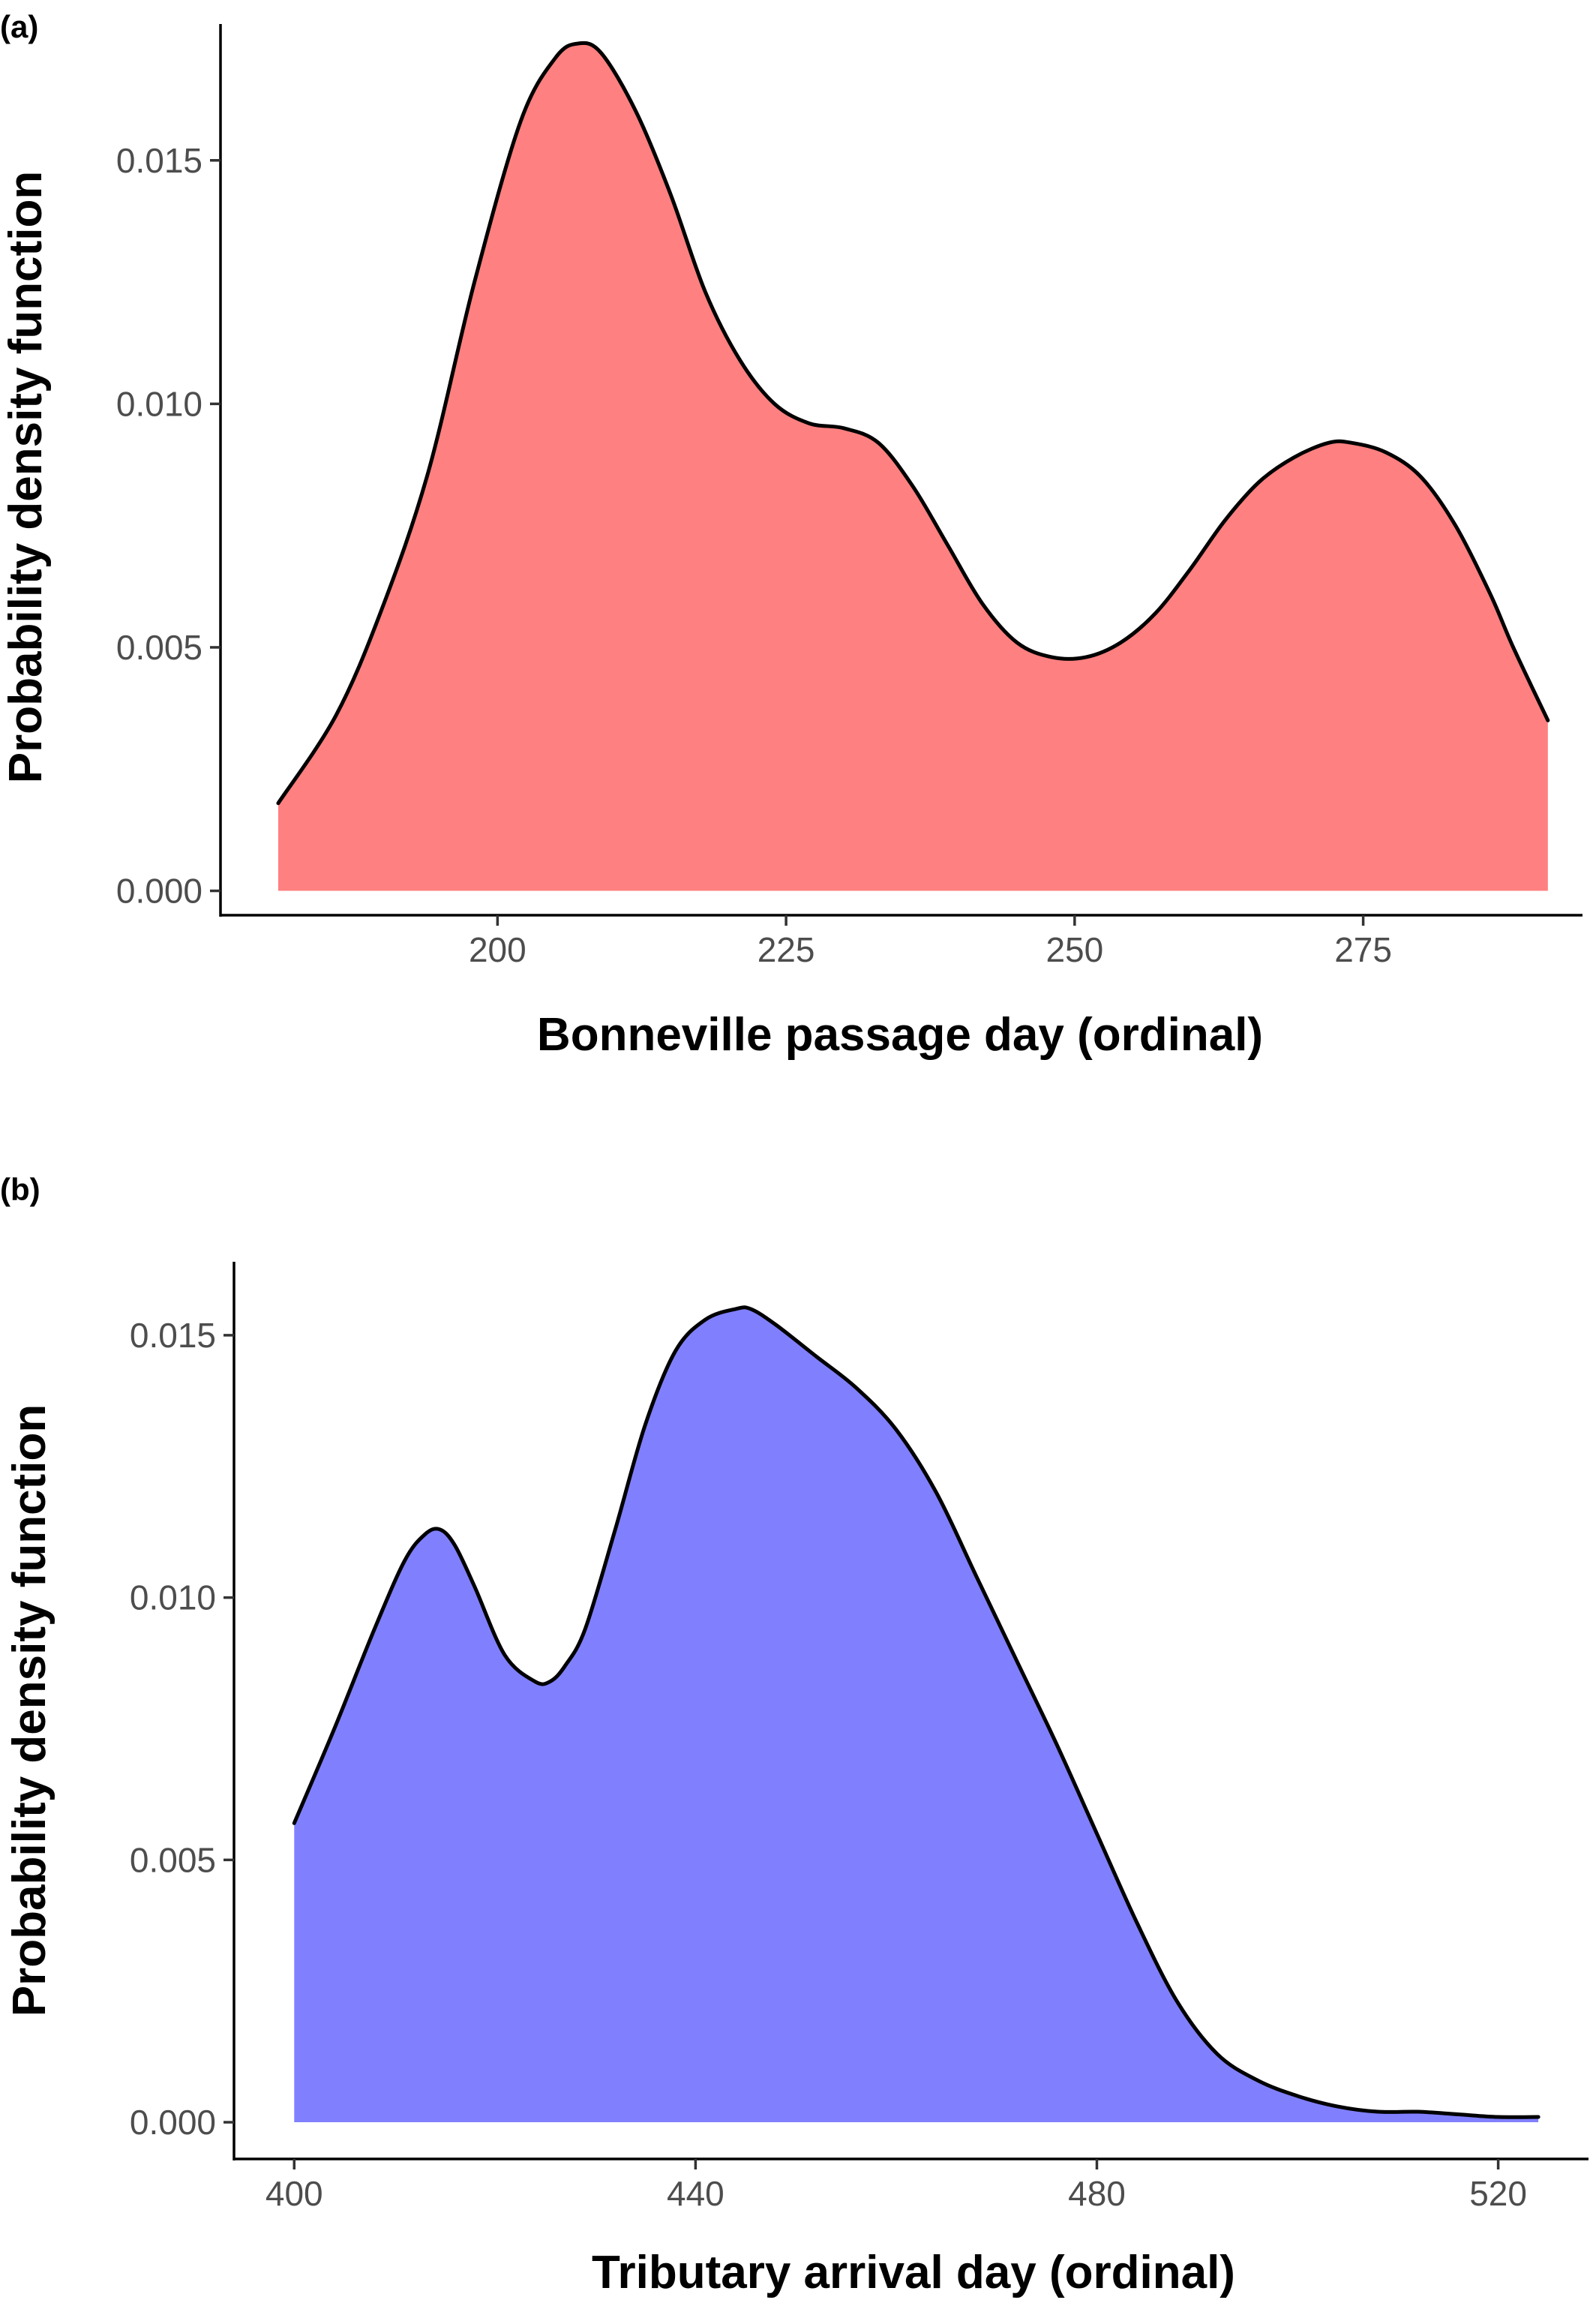  I want to click on x-tick-label: 440, so click(695, 2193).